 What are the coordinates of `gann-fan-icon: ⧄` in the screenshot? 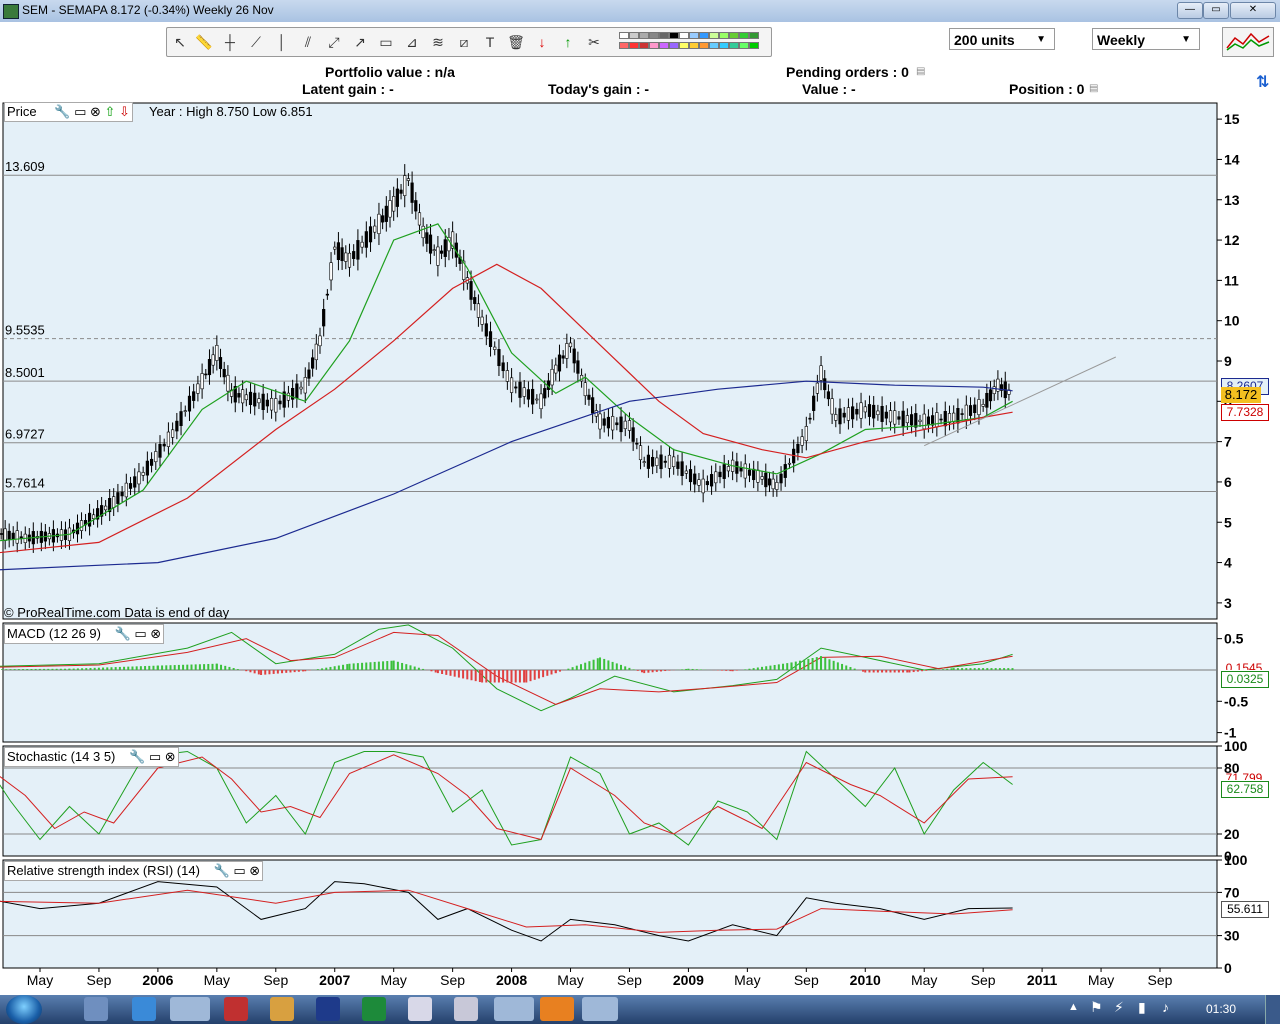 It's located at (464, 42).